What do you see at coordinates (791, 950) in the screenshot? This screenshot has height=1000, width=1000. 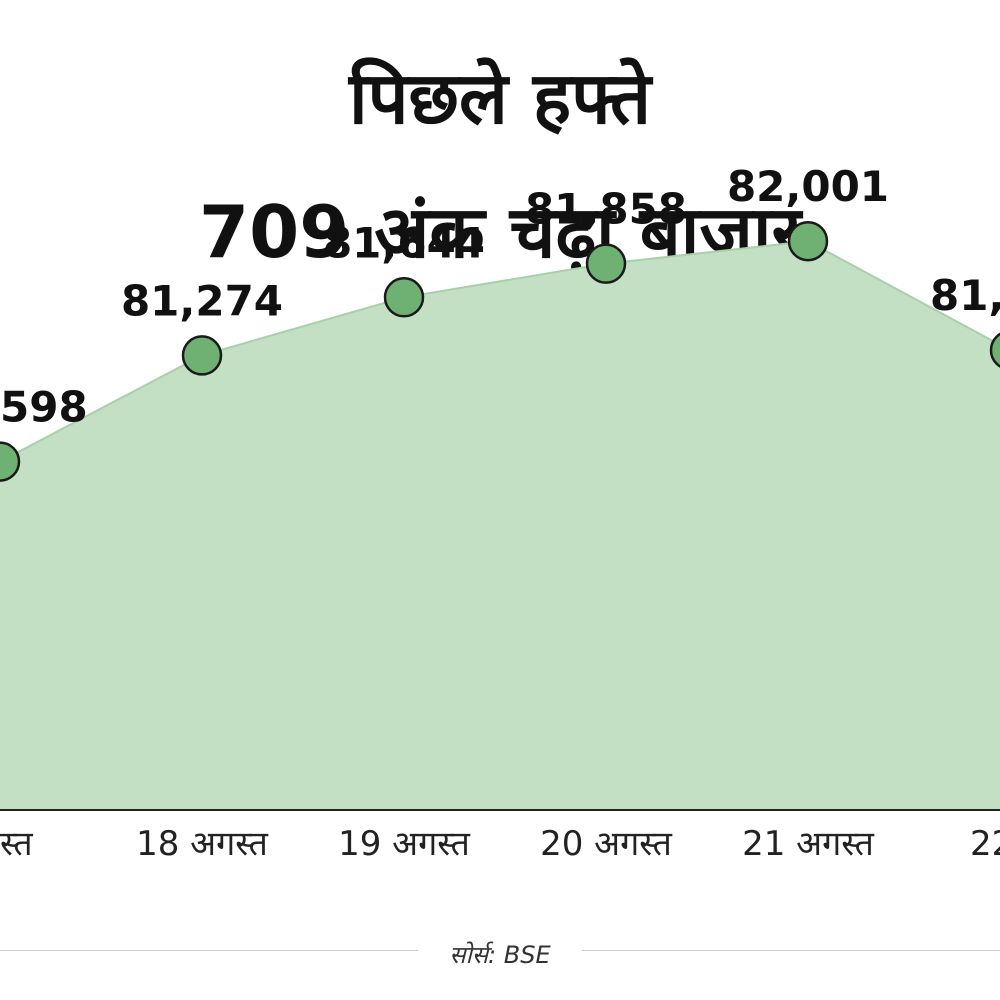 I see `source-rule-right` at bounding box center [791, 950].